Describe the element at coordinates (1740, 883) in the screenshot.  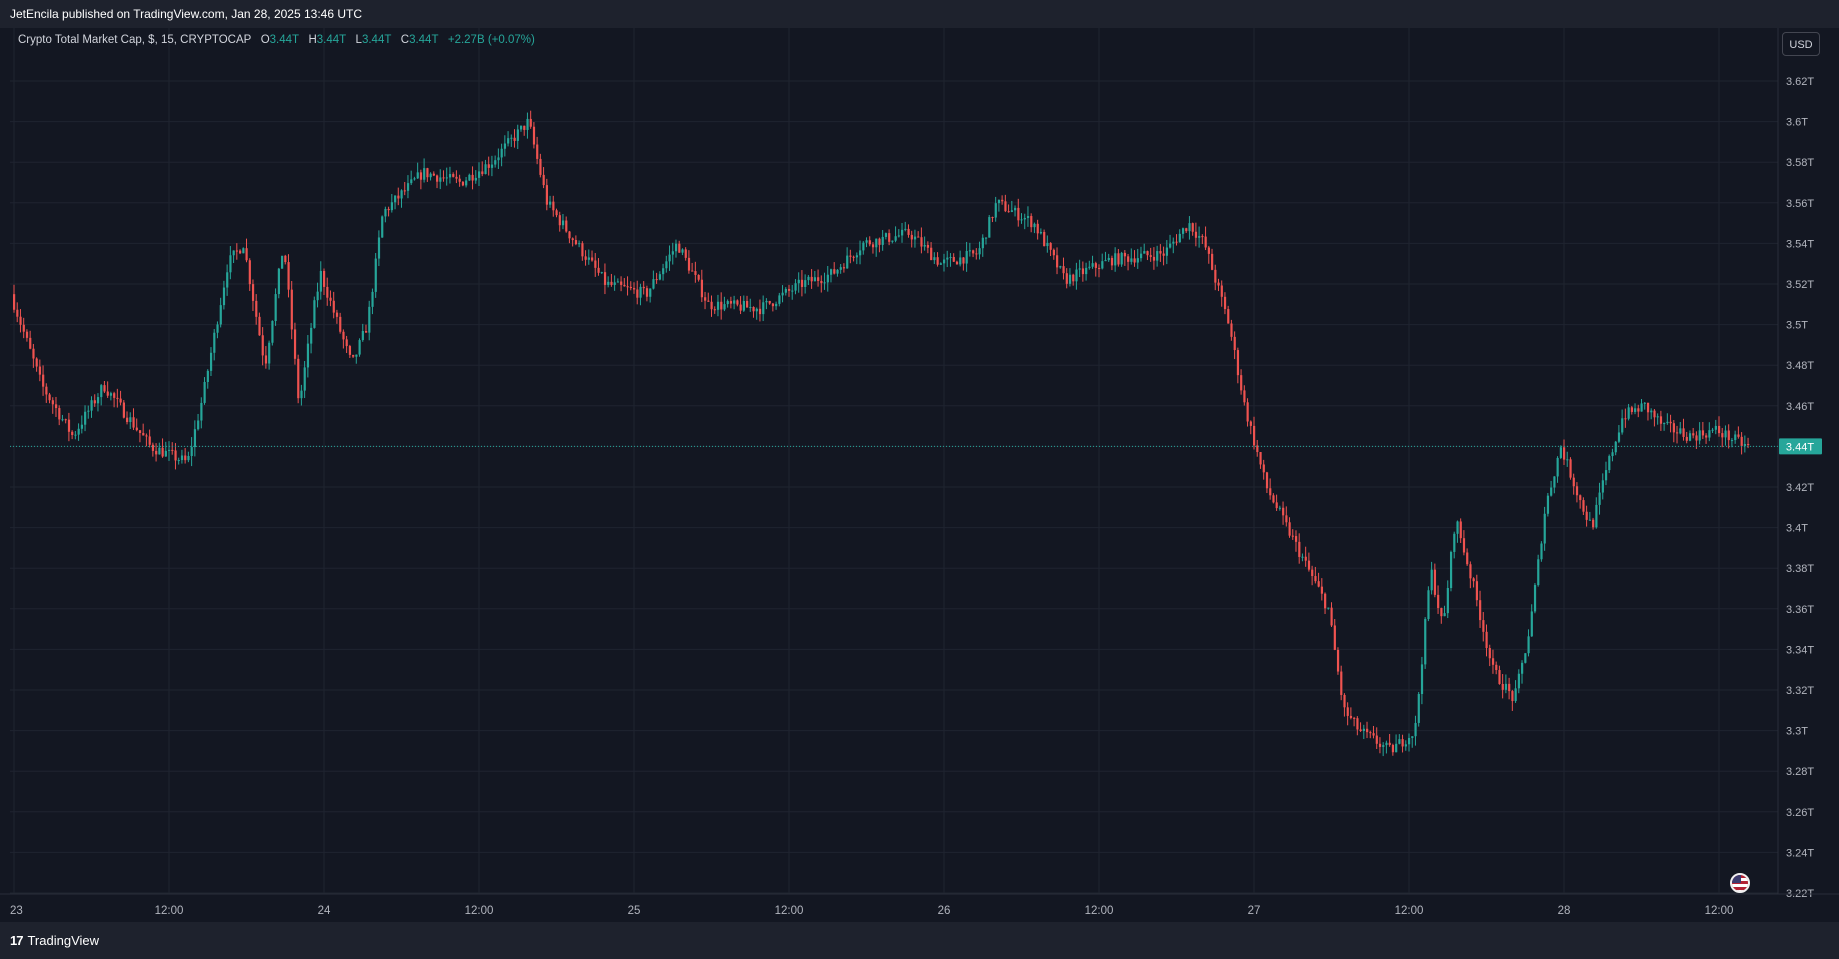
I see `us-flag-icon` at that location.